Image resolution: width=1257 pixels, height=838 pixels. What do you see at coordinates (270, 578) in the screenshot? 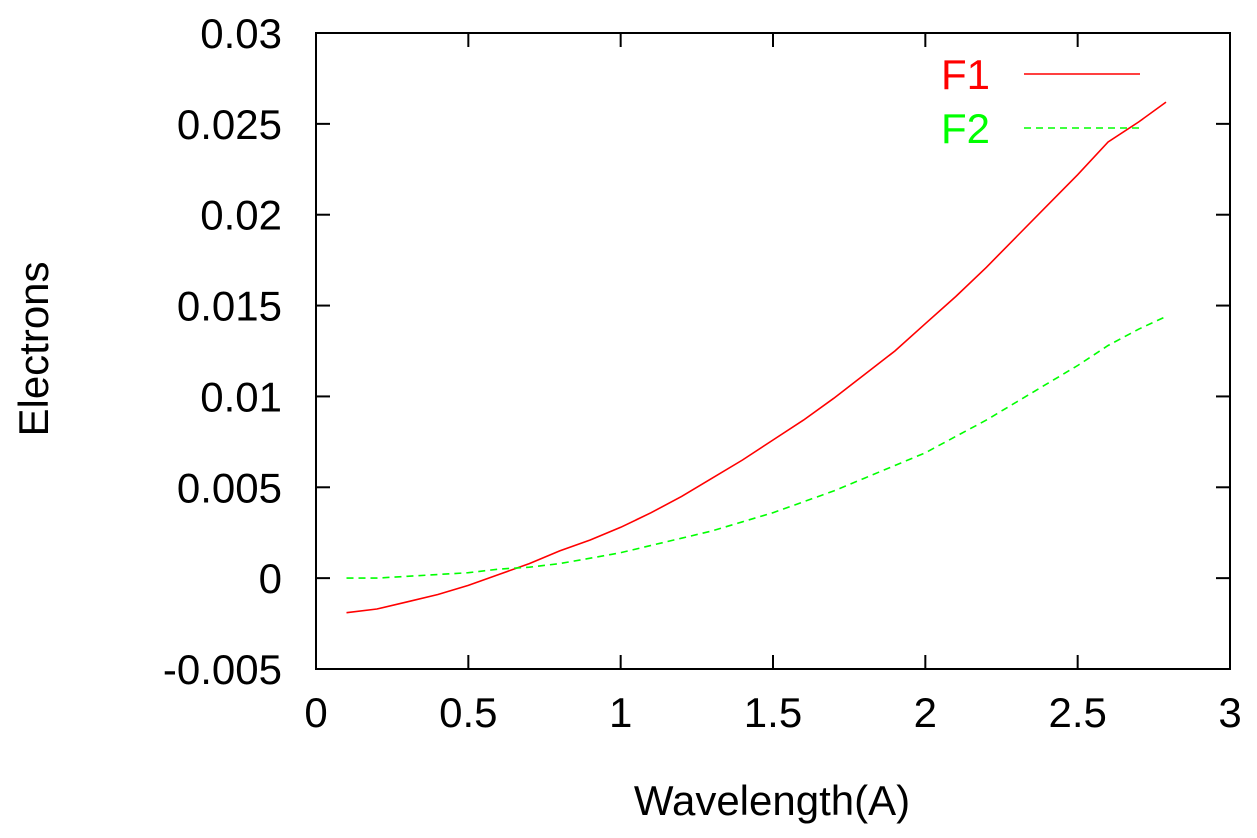
I see `y-tick-label: 0` at bounding box center [270, 578].